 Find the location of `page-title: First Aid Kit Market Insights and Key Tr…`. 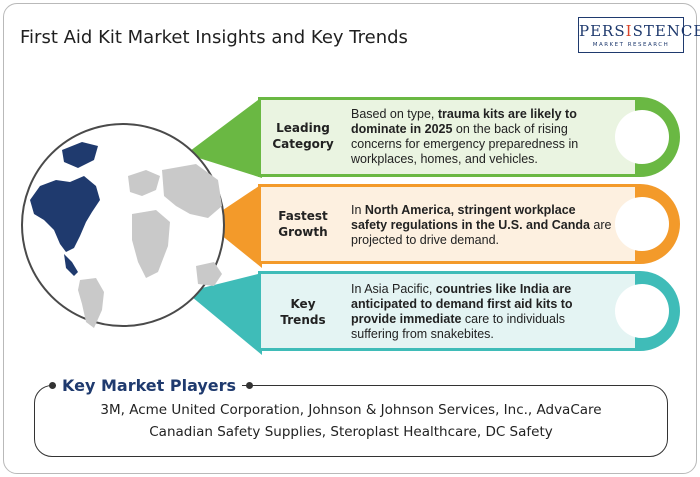

page-title: First Aid Kit Market Insights and Key Tr… is located at coordinates (214, 37).